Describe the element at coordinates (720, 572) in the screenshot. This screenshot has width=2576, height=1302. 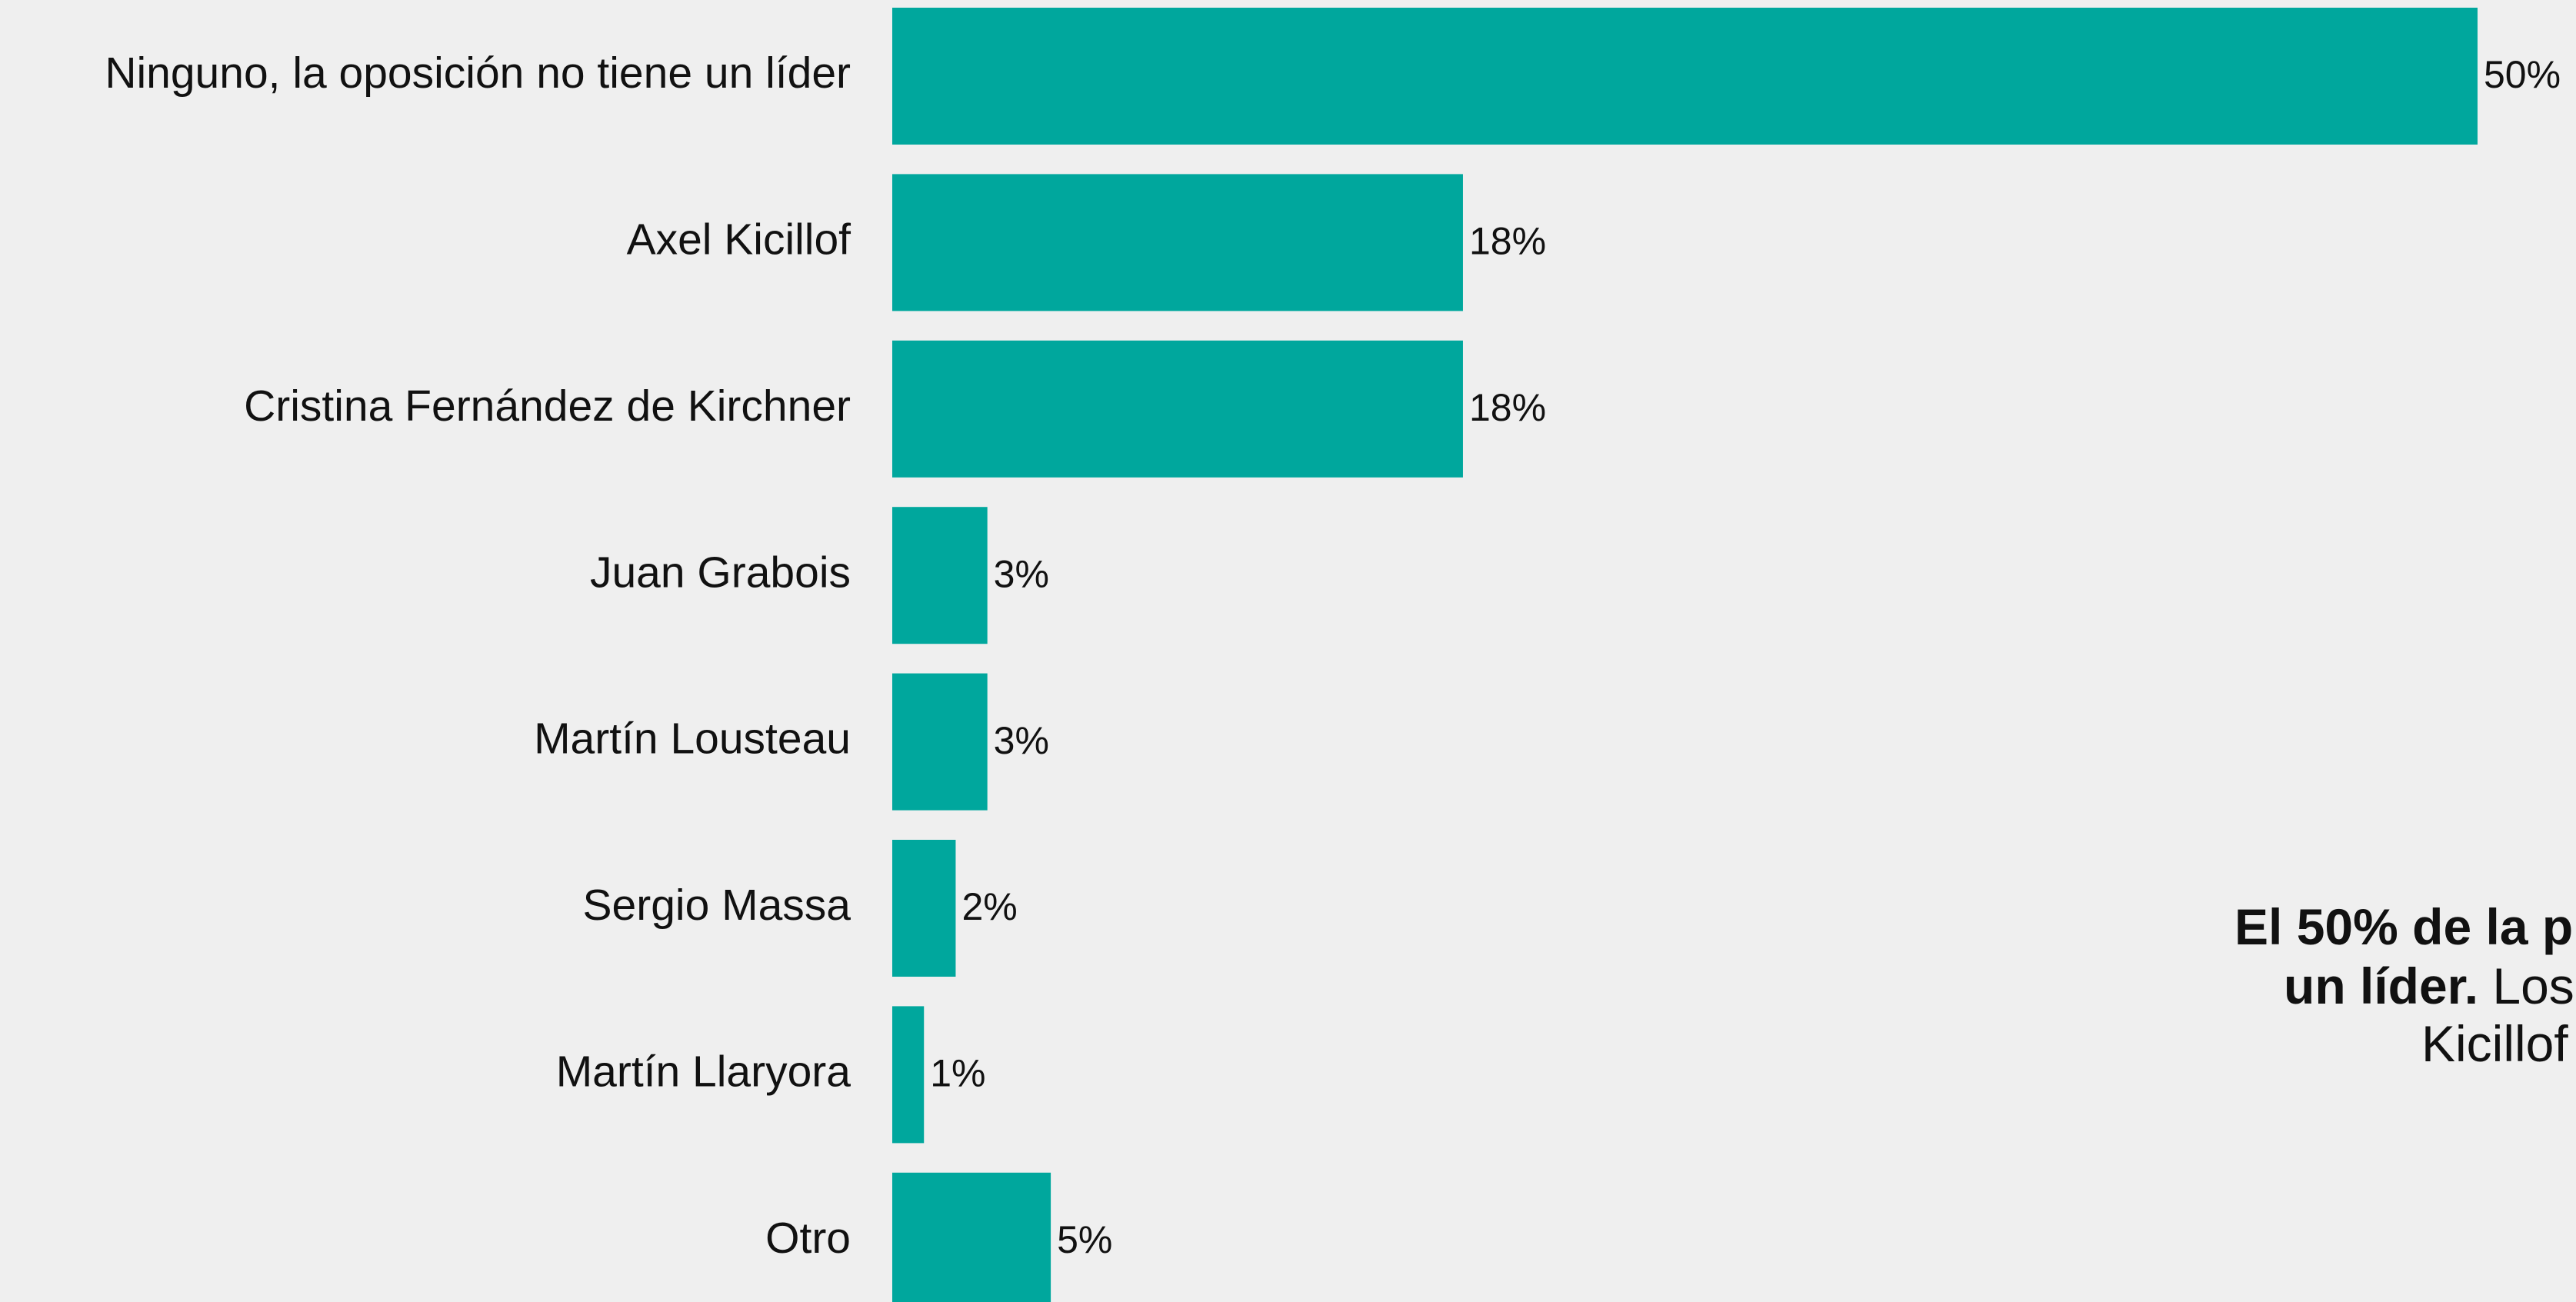
I see `category-label: Juan Grabois` at that location.